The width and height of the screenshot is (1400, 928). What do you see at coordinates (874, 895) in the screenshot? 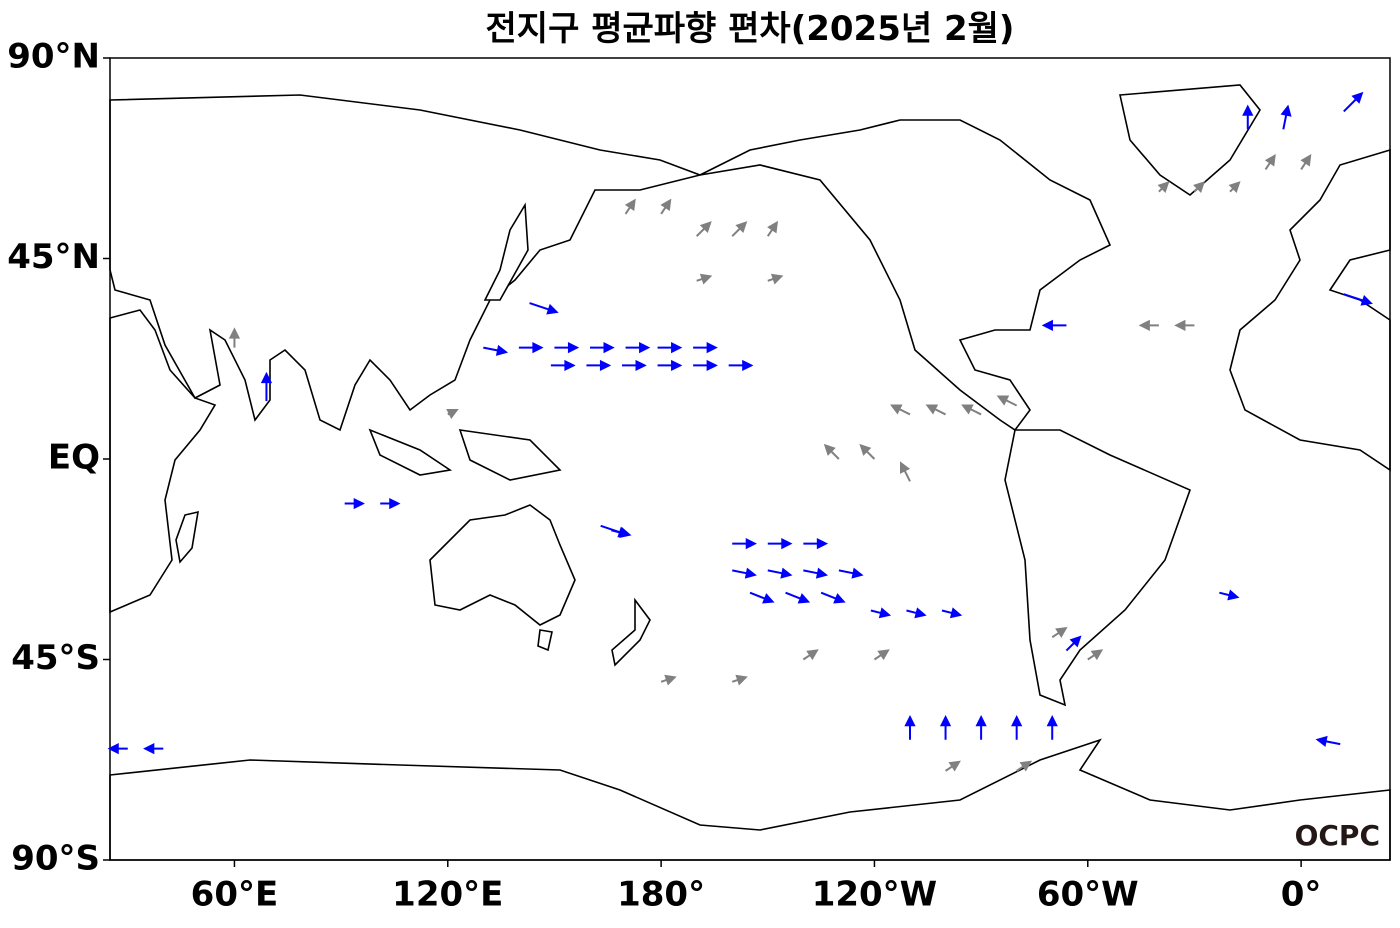
I see `x-tick-label: 120°W` at bounding box center [874, 895].